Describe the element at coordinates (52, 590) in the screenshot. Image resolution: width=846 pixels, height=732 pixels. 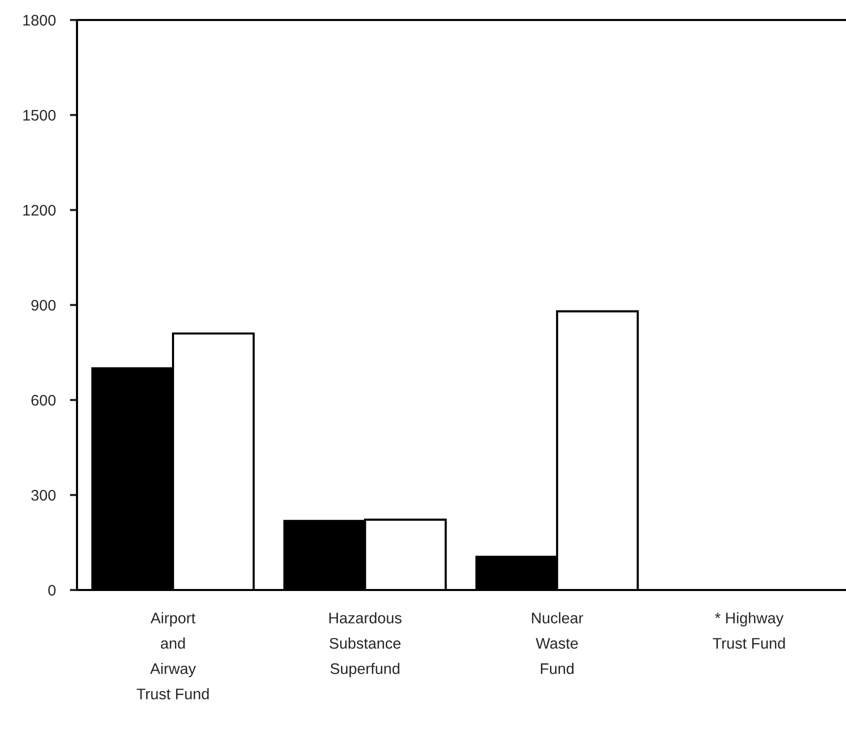
I see `y-tick-label: 0` at that location.